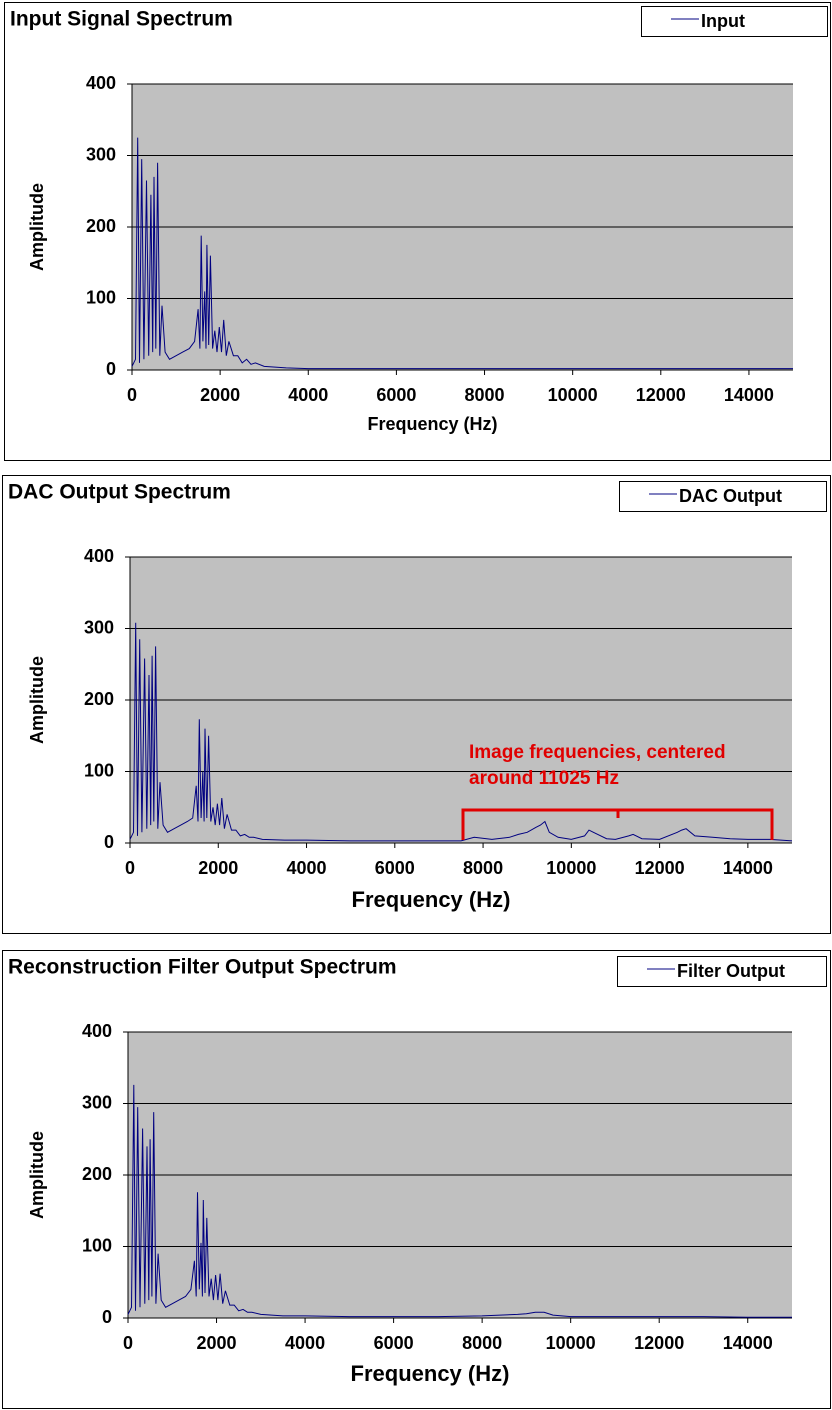 This screenshot has width=832, height=1410. What do you see at coordinates (597, 752) in the screenshot?
I see `annotation: Image frequencies, centered` at bounding box center [597, 752].